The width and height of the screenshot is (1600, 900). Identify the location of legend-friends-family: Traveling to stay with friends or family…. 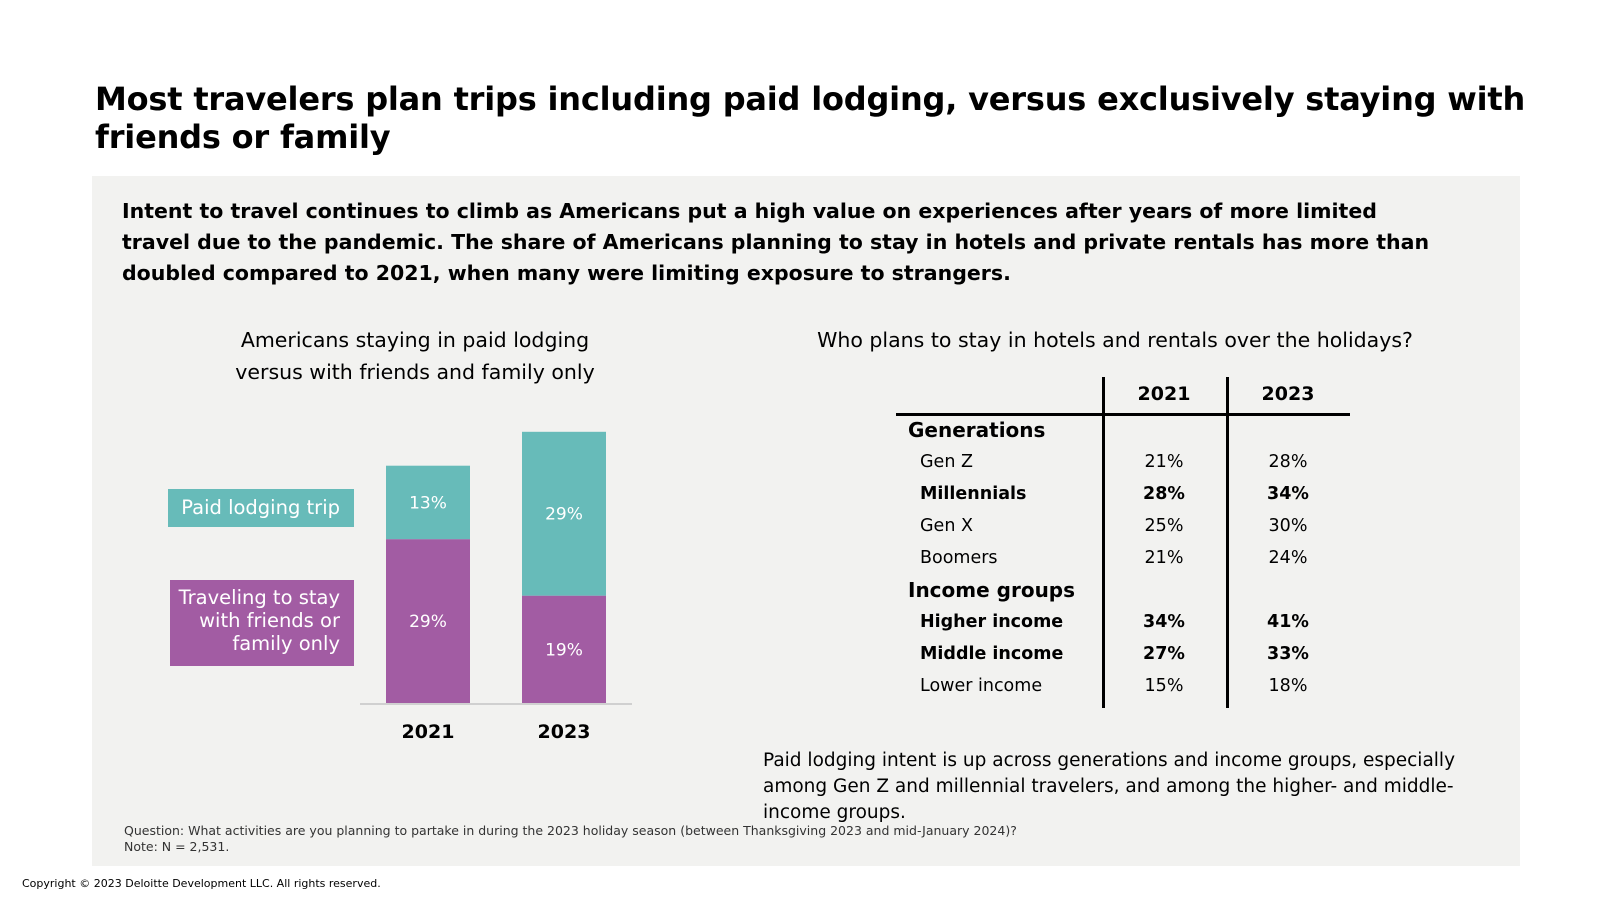
(262, 623).